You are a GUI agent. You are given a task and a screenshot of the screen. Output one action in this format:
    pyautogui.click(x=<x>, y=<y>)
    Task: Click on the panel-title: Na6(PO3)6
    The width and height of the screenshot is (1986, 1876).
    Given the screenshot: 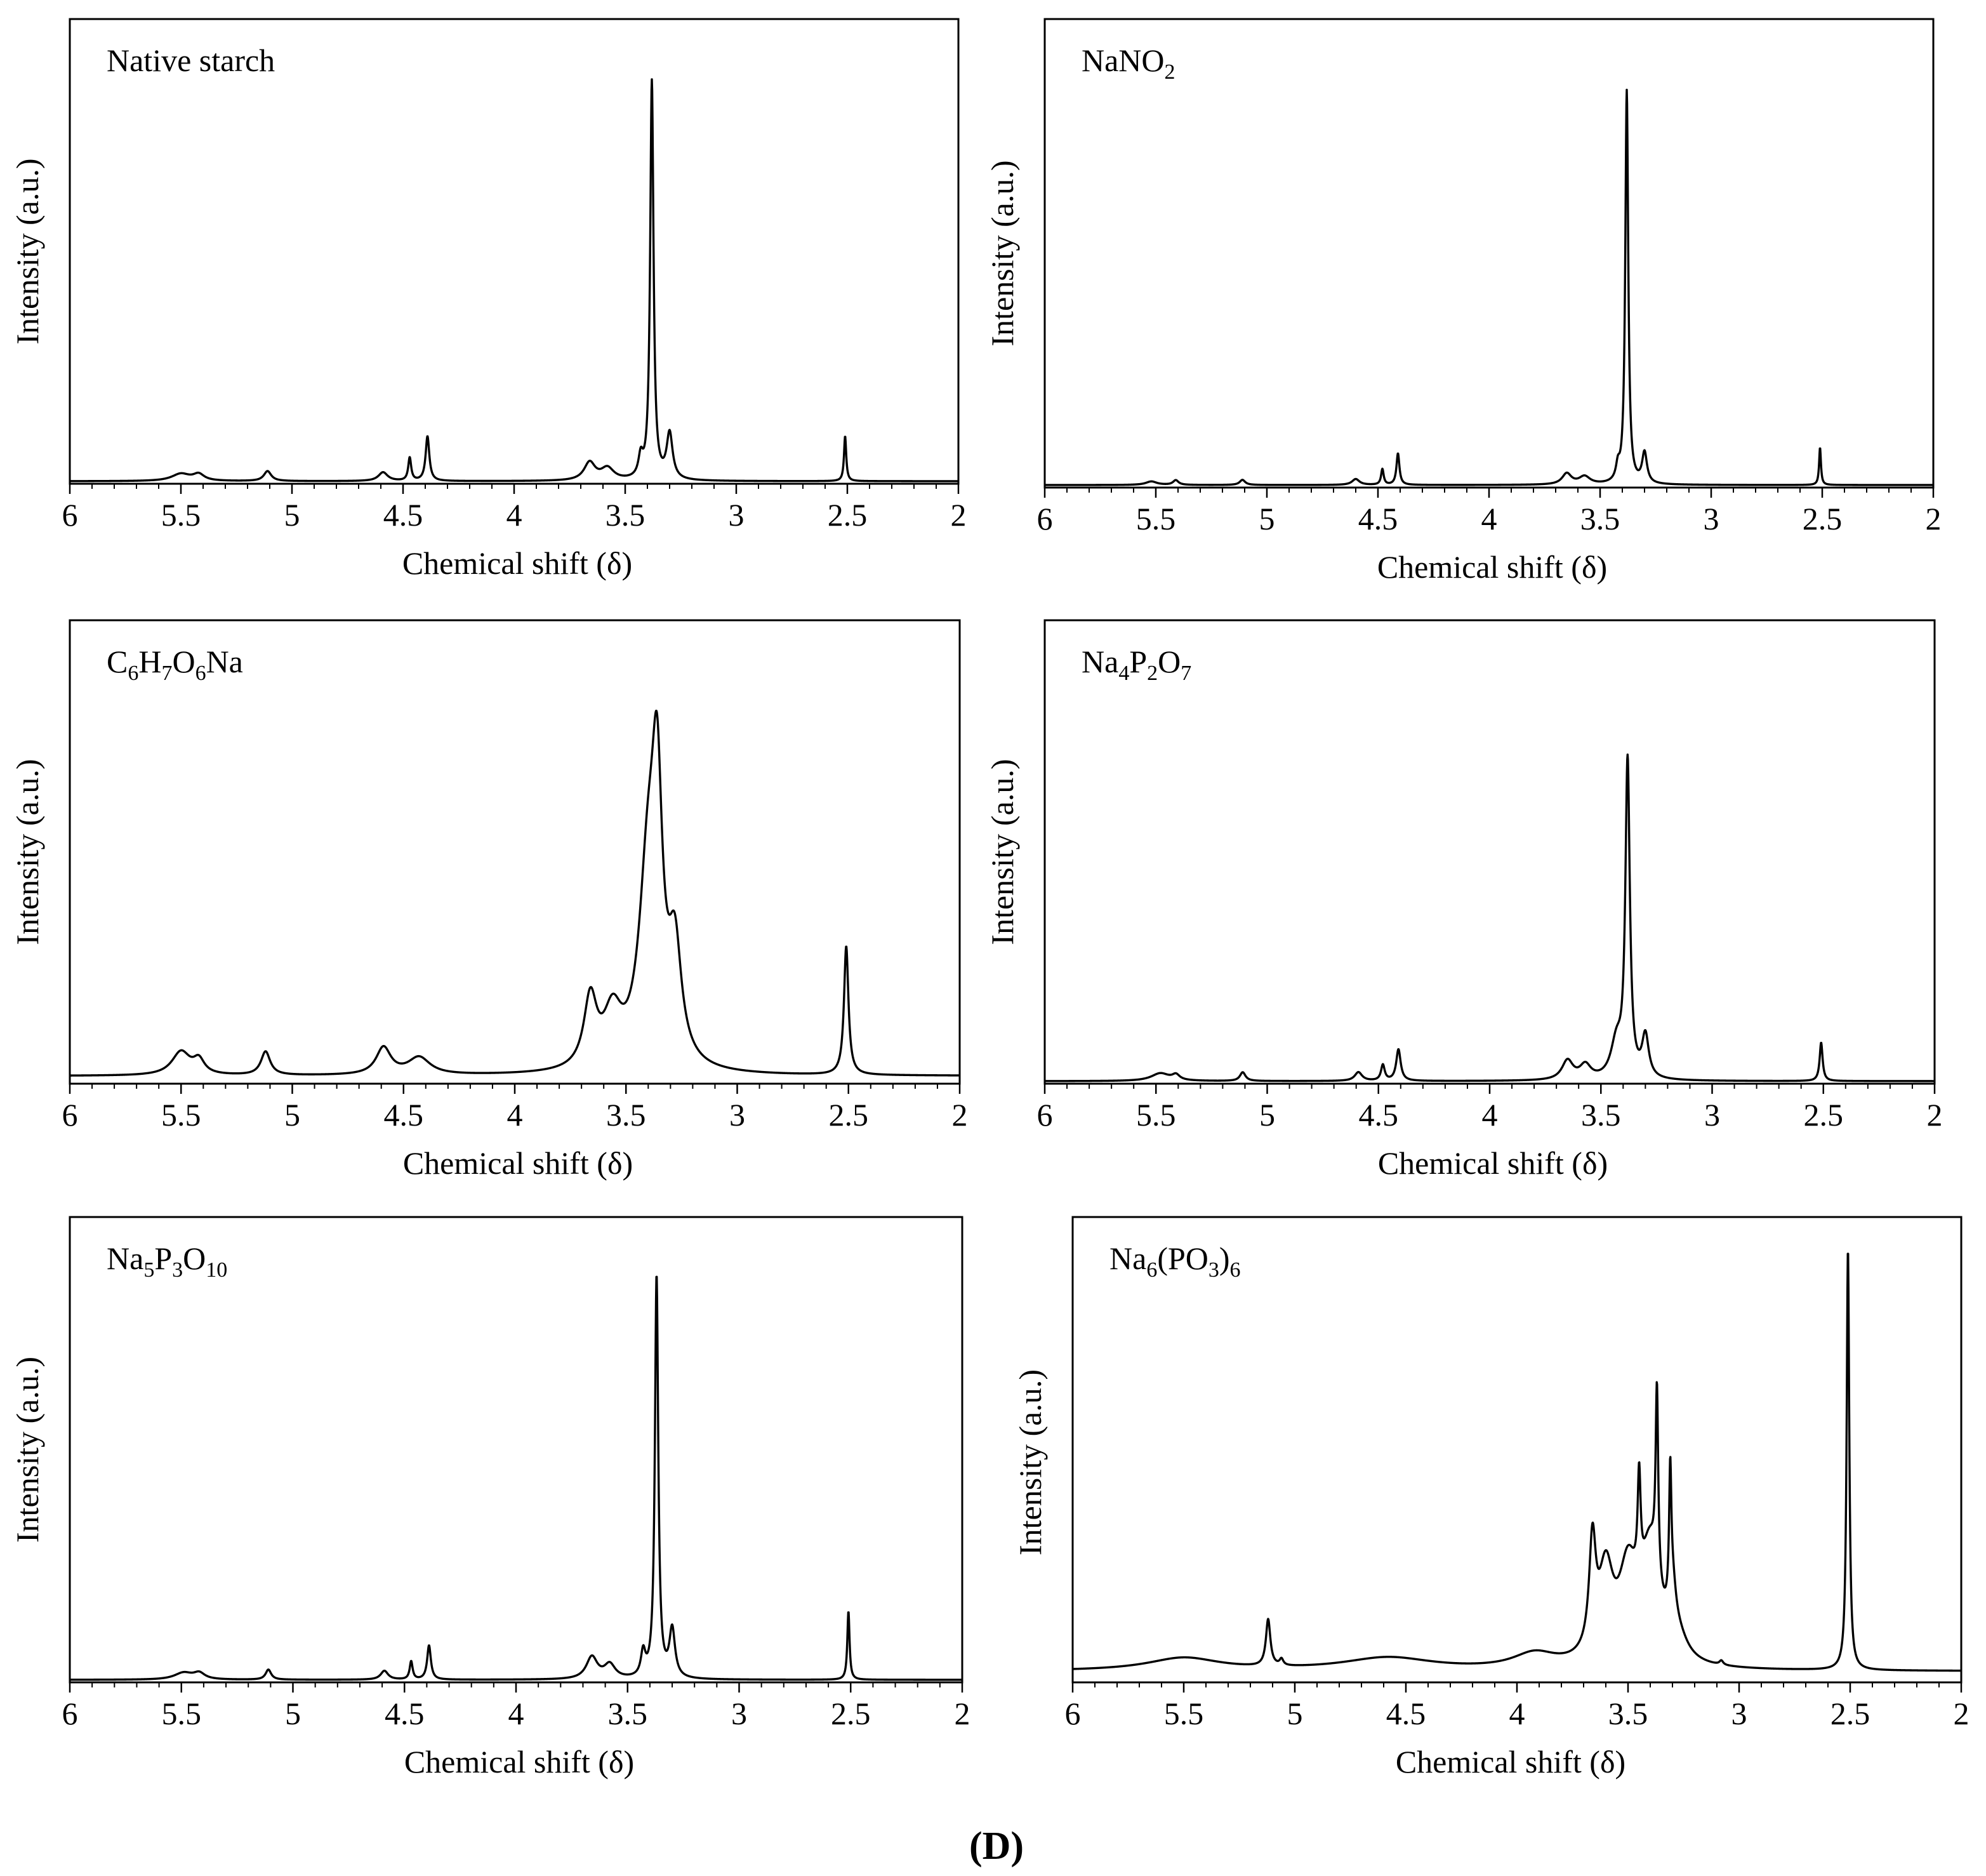 What is the action you would take?
    pyautogui.click(x=1175, y=1261)
    